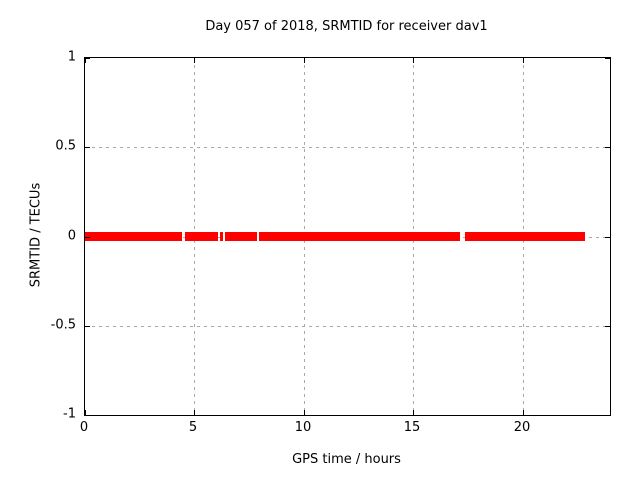 Image resolution: width=640 pixels, height=480 pixels. I want to click on y-tick-label: -0.5, so click(63, 325).